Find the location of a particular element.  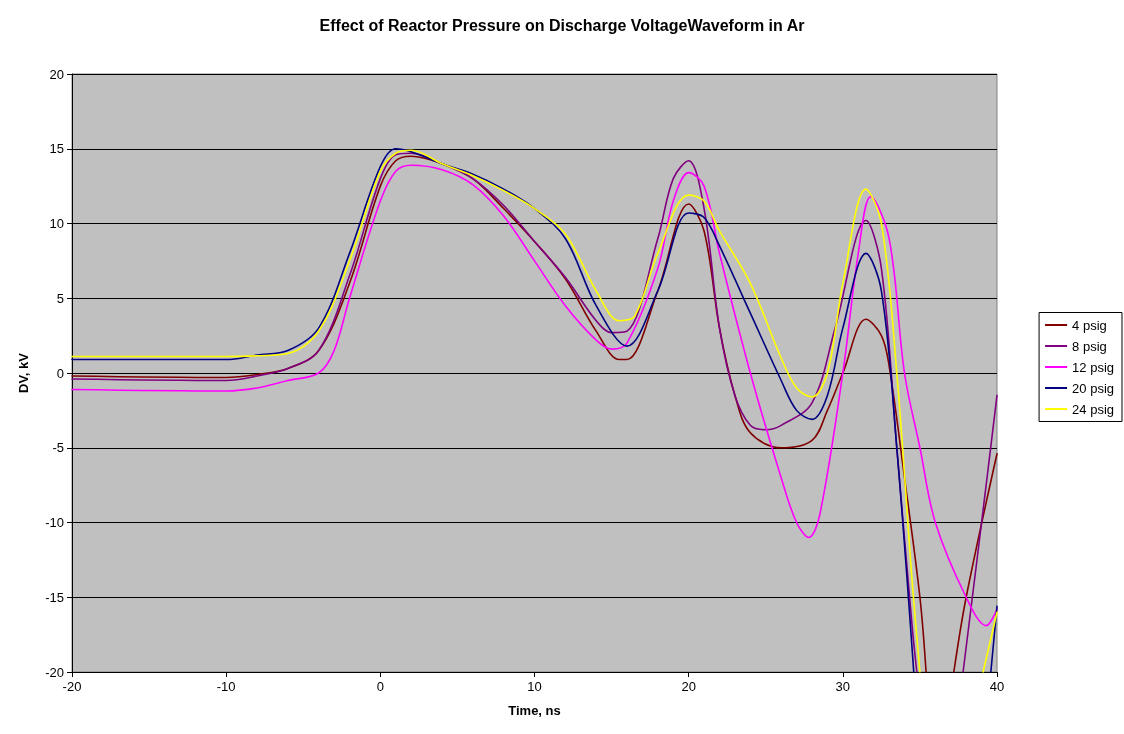

y-tick-label: 5 is located at coordinates (60, 298).